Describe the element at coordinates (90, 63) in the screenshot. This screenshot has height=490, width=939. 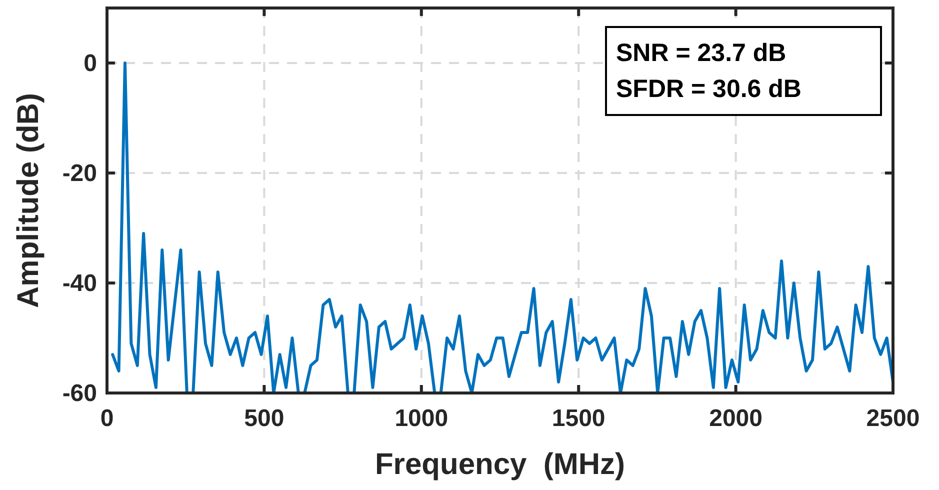
I see `y-tick-label: 0` at that location.